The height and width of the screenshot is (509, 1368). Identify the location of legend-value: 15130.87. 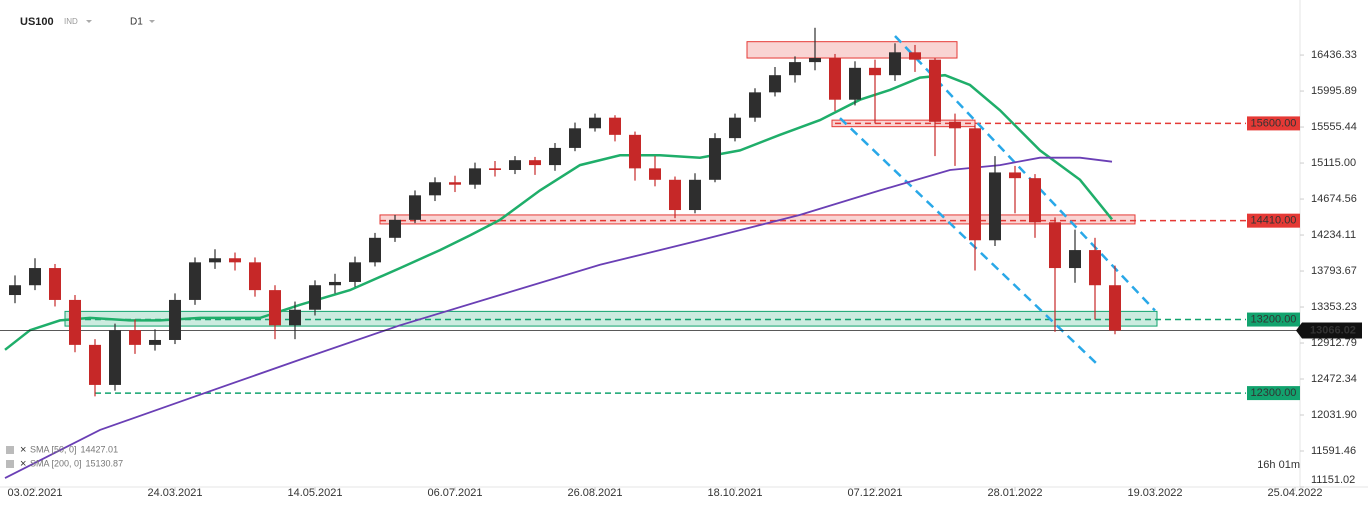
(105, 463).